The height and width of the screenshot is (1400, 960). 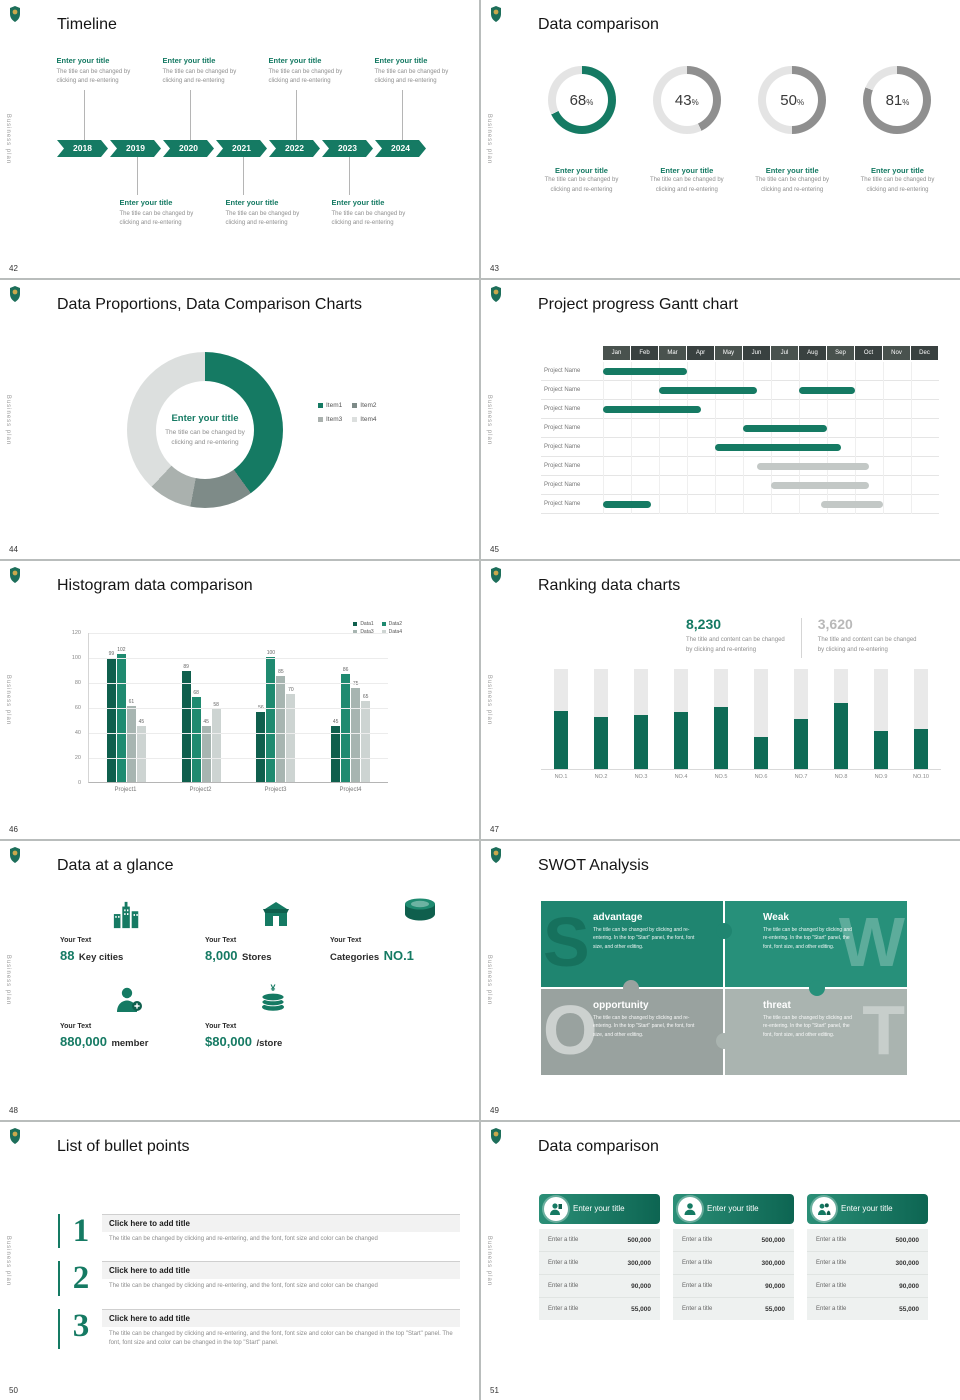 I want to click on ranking-bar: NO.8, so click(x=841, y=724).